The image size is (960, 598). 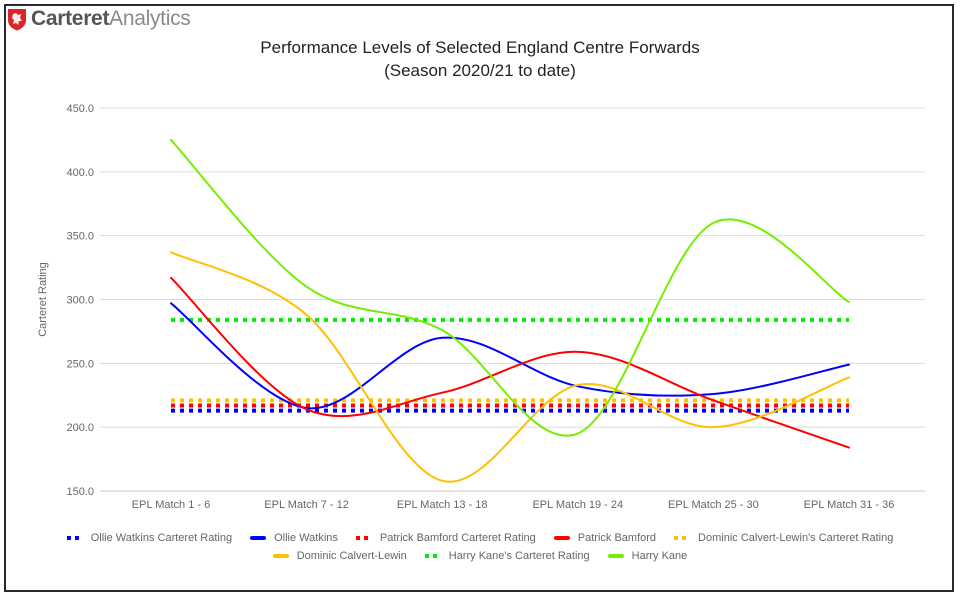 I want to click on legend-item-harry-kane: Harry Kane, so click(x=647, y=556).